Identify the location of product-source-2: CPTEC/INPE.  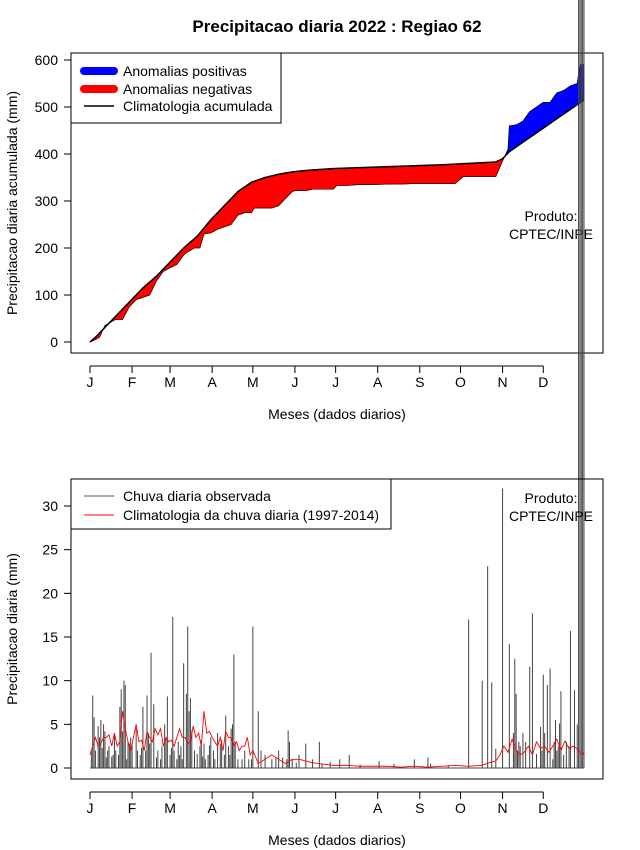
(551, 516).